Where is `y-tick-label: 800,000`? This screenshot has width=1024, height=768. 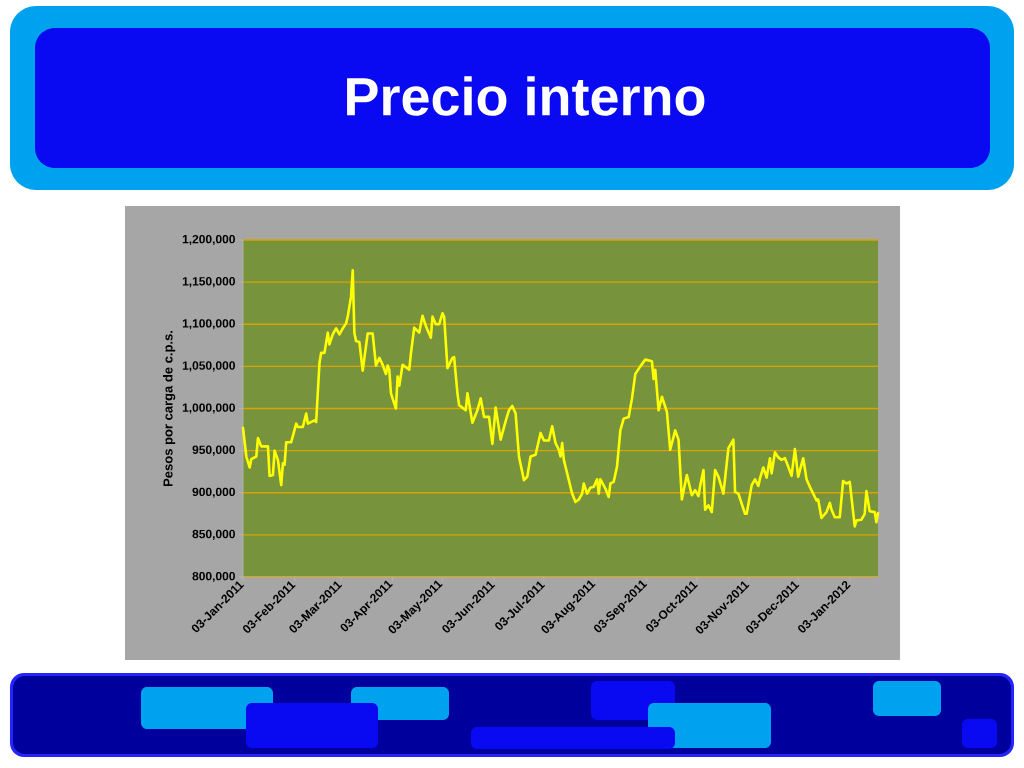 y-tick-label: 800,000 is located at coordinates (213, 577).